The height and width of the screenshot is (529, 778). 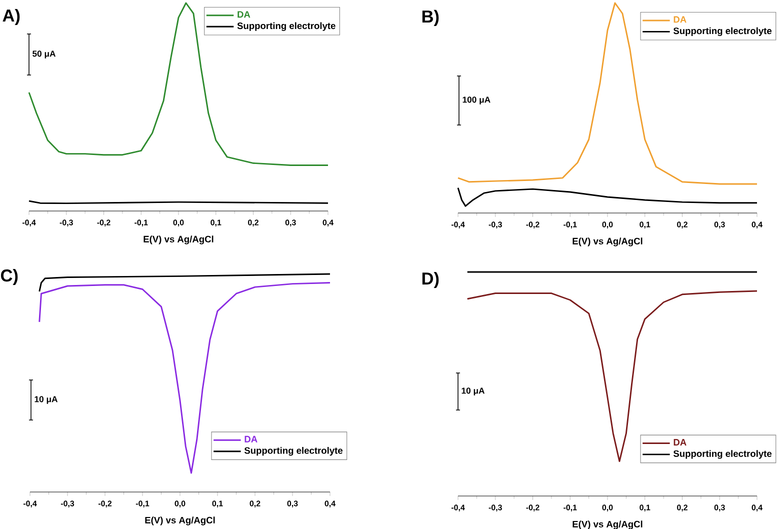 What do you see at coordinates (44, 54) in the screenshot?
I see `annotation: 50 μA` at bounding box center [44, 54].